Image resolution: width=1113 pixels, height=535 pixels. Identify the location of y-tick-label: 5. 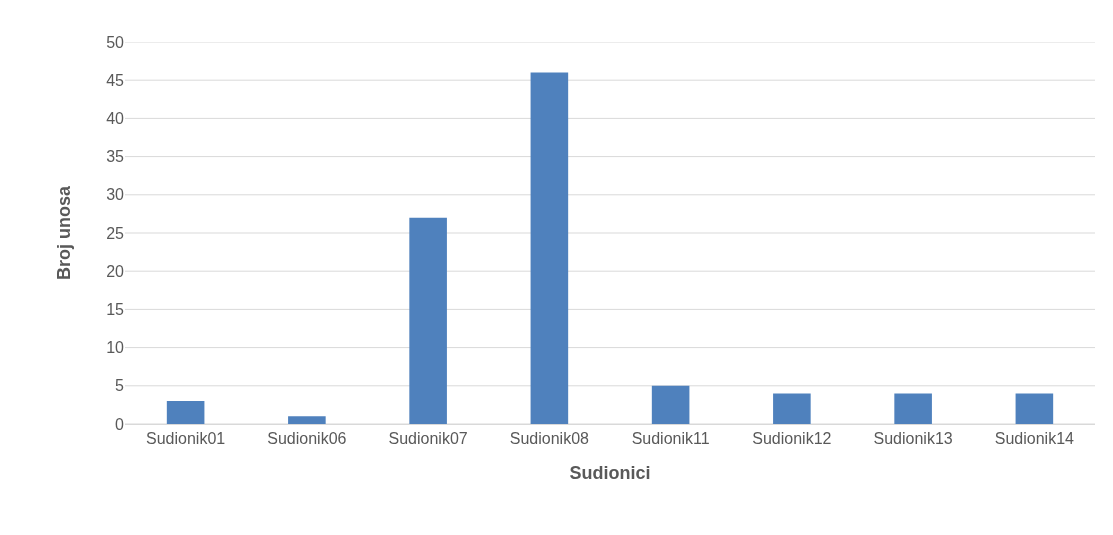
(120, 386).